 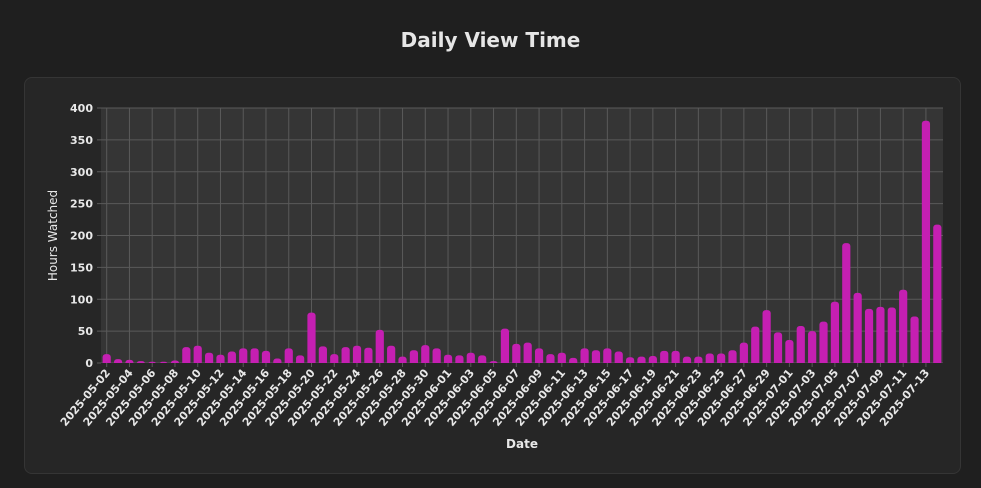 I want to click on y-tick-label: 350, so click(x=81, y=140).